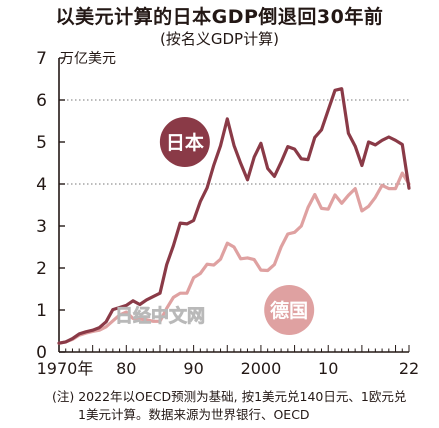  I want to click on x-tick-label: 2000, so click(261, 368).